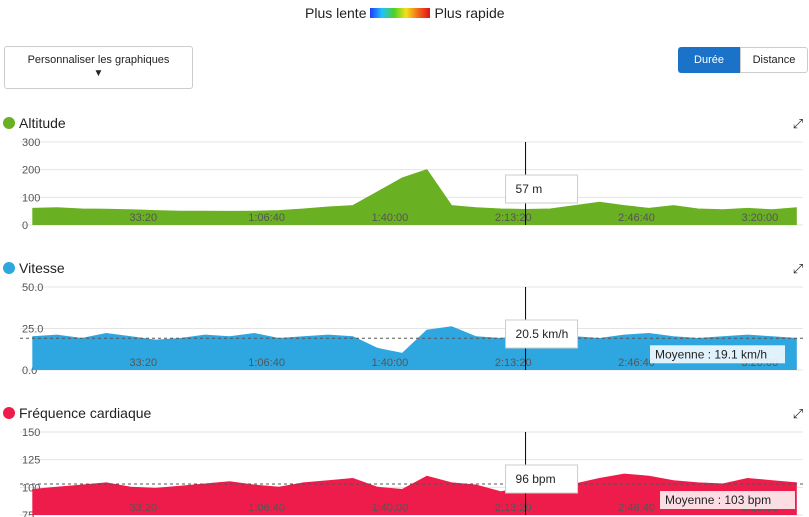 The width and height of the screenshot is (809, 517). I want to click on chart-title: Altitude, so click(42, 123).